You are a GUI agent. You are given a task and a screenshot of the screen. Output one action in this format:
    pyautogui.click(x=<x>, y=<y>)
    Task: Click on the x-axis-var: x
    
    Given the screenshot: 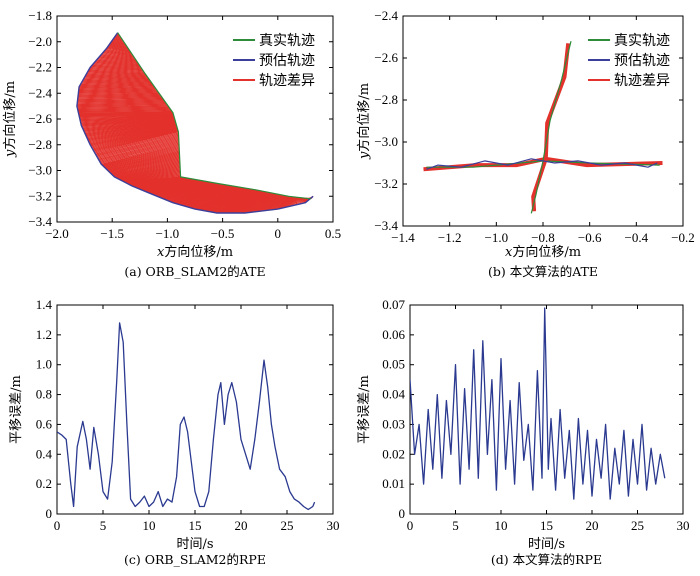 What is the action you would take?
    pyautogui.click(x=161, y=252)
    